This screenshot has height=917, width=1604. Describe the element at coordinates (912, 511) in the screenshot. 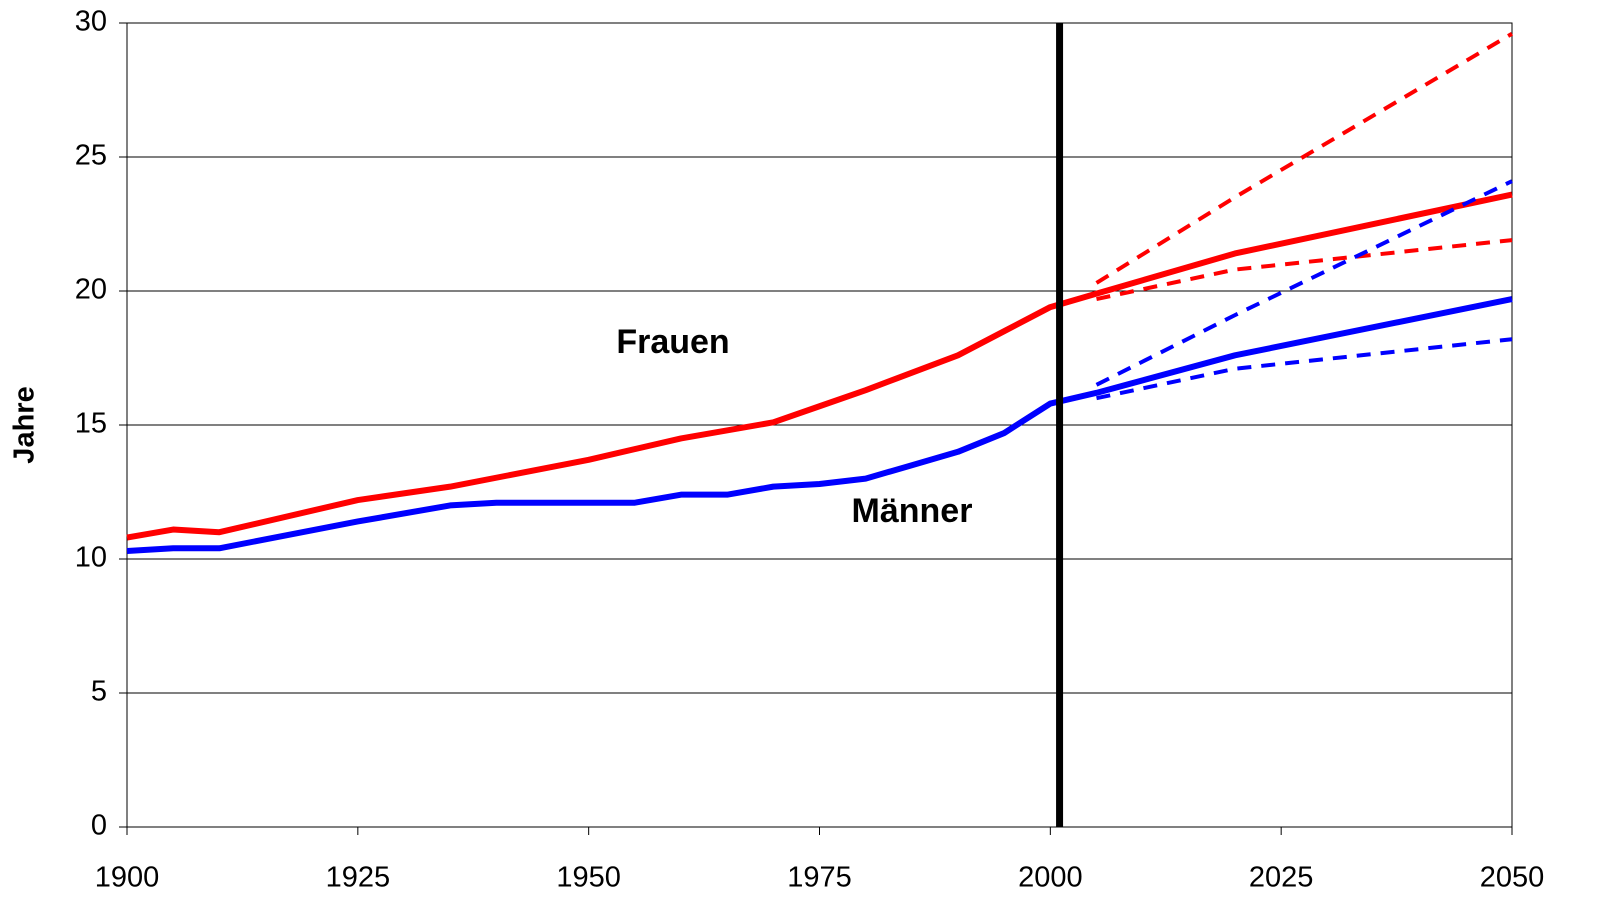

I see `annotation: Männer` at that location.